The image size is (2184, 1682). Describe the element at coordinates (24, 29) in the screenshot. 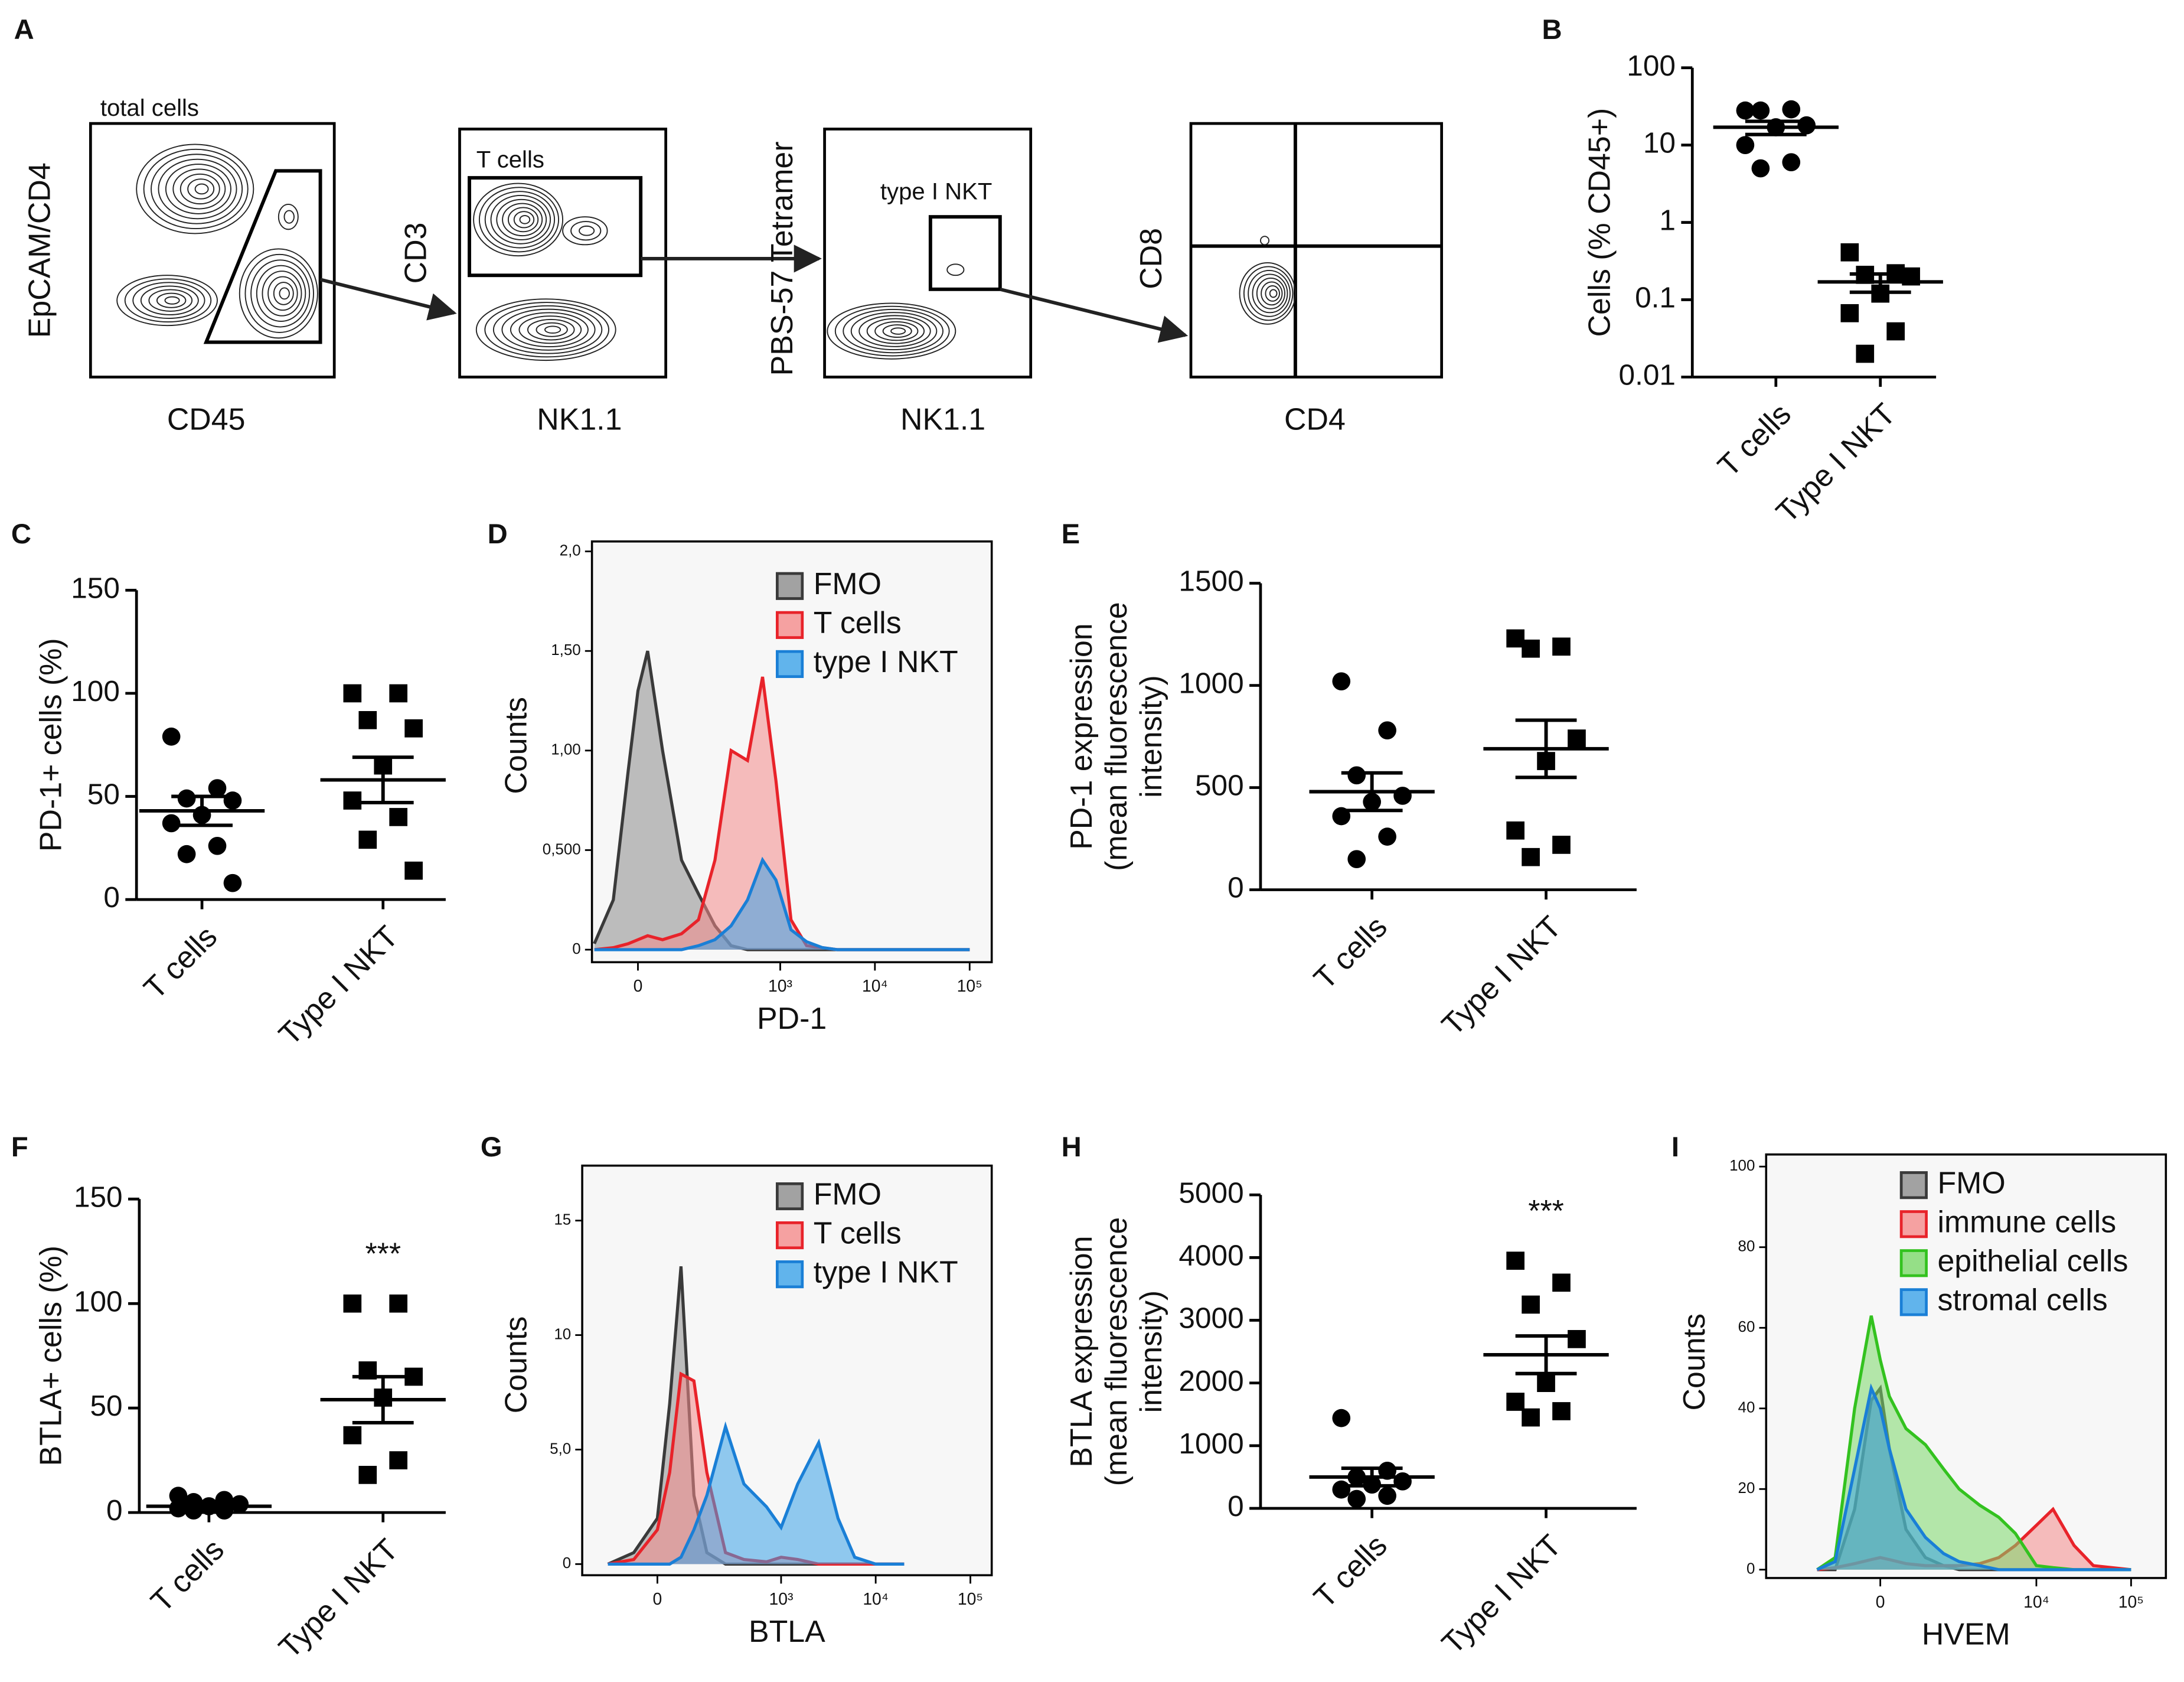

I see `panel-letter: A` at that location.